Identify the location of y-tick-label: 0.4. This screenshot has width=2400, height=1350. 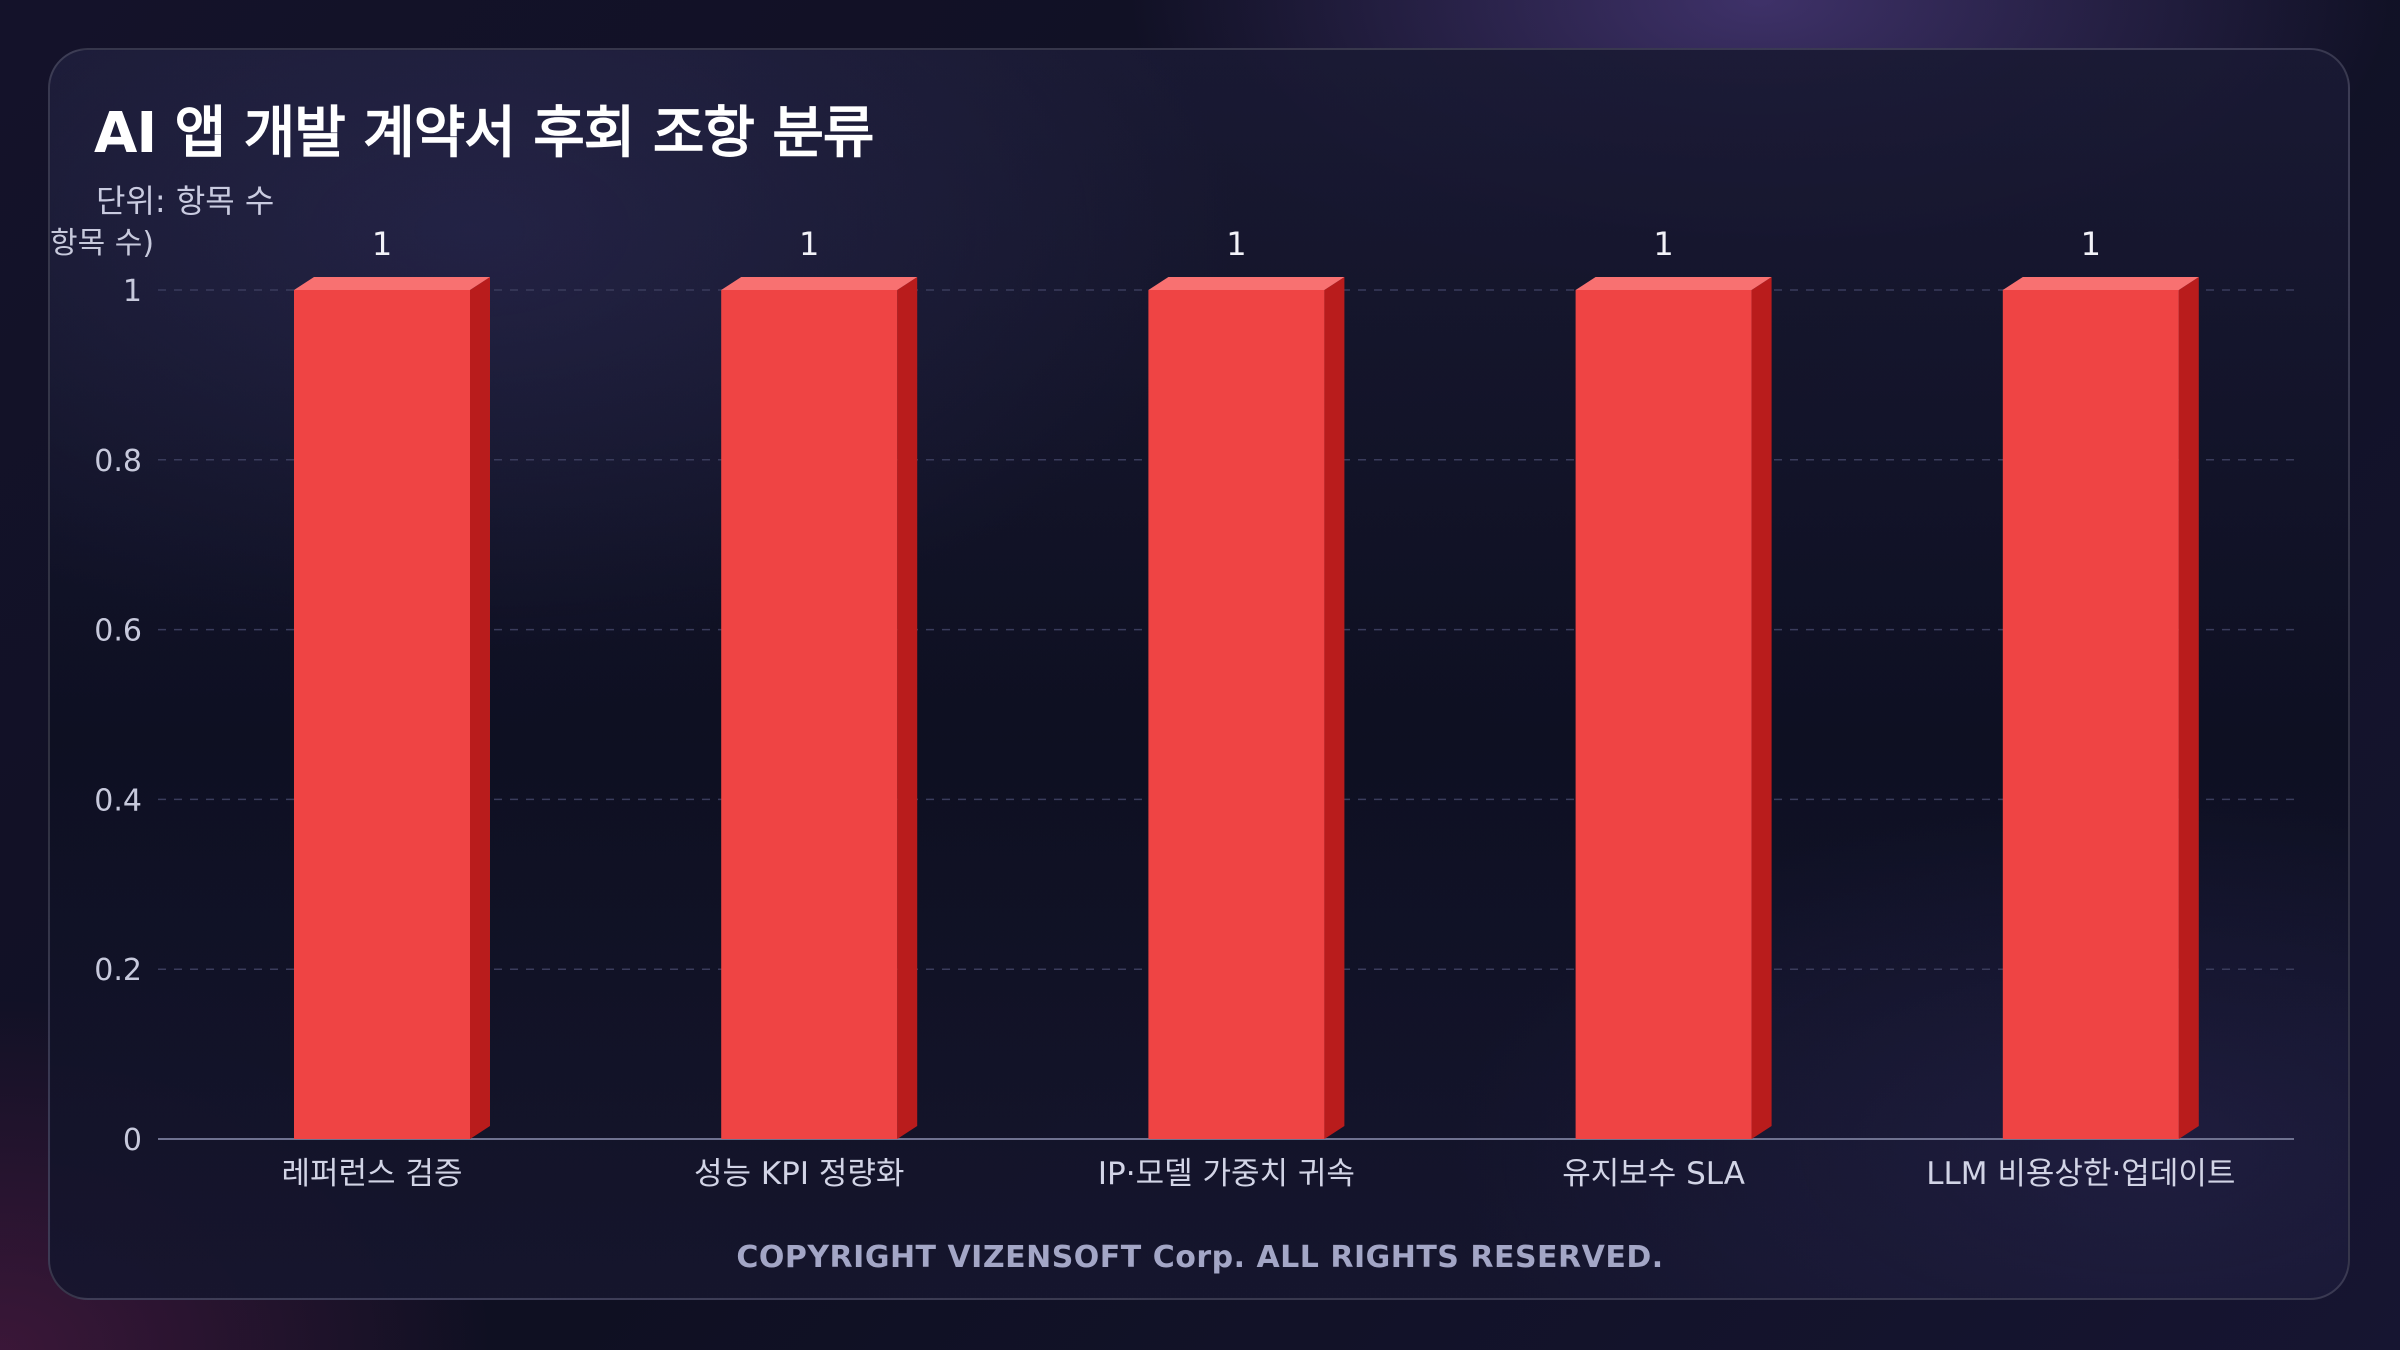
(118, 800).